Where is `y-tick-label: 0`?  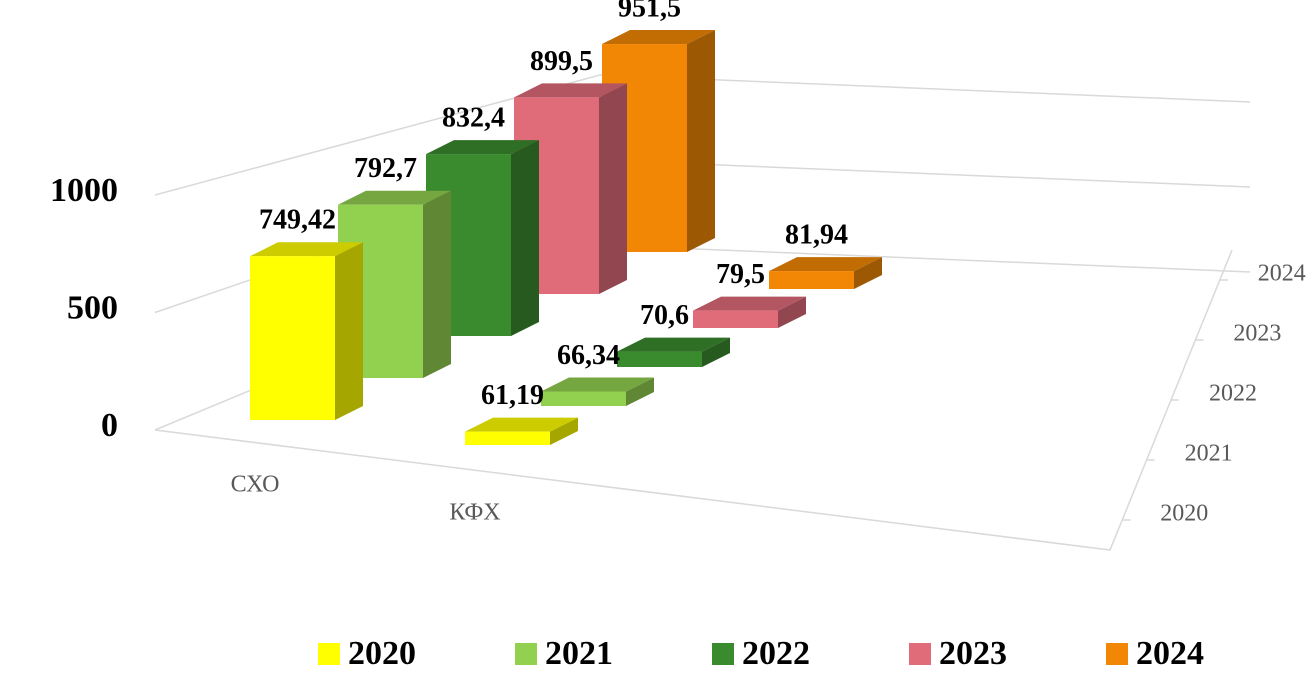
y-tick-label: 0 is located at coordinates (109, 425).